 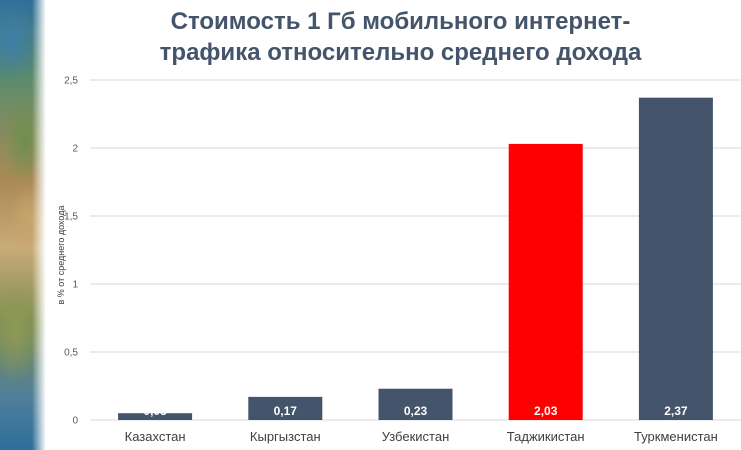 What do you see at coordinates (71, 251) in the screenshot?
I see `y-axis-ticks: 0 0,5 1 1,5 2 2,5` at bounding box center [71, 251].